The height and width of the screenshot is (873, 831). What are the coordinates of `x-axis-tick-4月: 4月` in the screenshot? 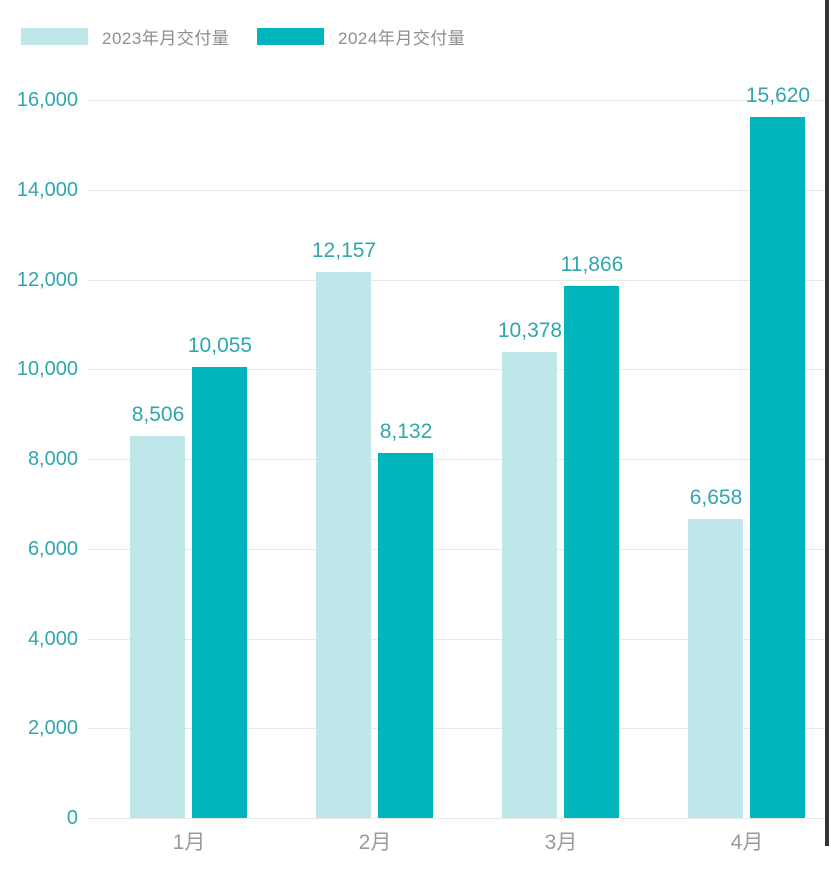 It's located at (747, 842).